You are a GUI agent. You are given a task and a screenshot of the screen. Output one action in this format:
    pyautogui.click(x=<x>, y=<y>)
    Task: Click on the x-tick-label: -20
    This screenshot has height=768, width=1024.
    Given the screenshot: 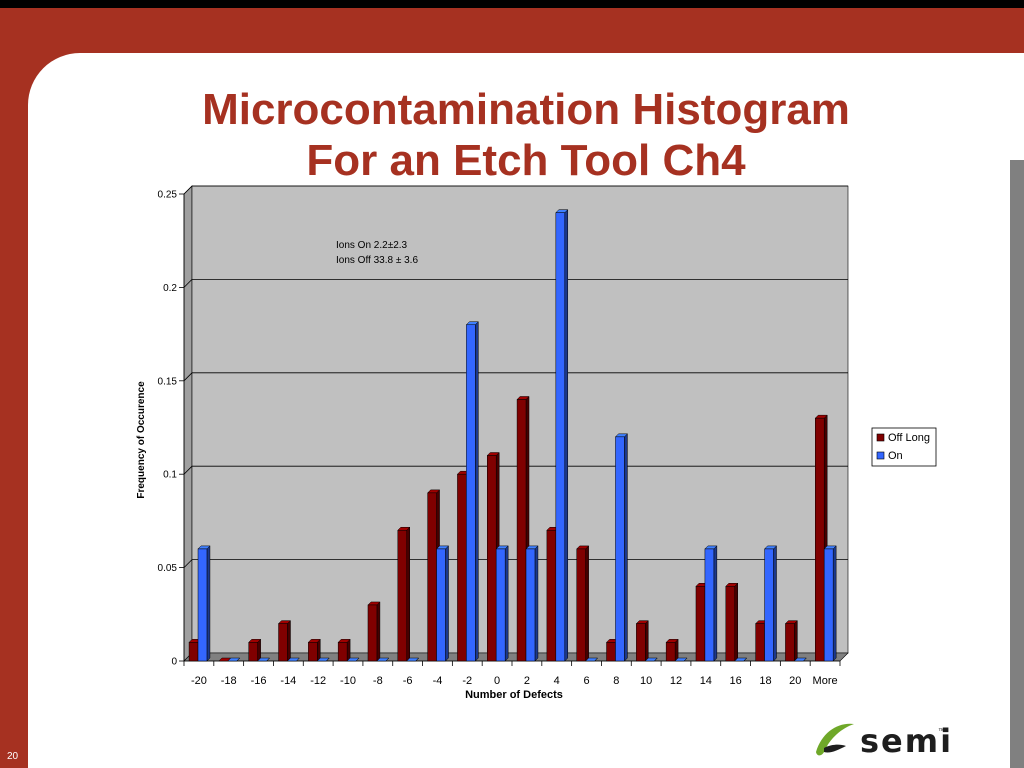 What is the action you would take?
    pyautogui.click(x=199, y=681)
    